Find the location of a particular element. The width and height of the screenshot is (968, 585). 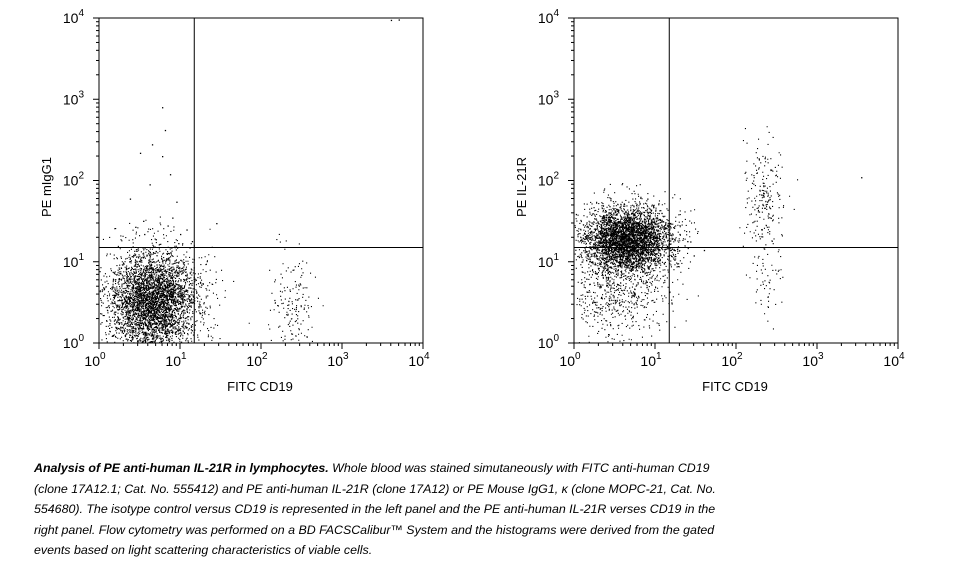

y-axis-label: PE IL-21R is located at coordinates (521, 187).